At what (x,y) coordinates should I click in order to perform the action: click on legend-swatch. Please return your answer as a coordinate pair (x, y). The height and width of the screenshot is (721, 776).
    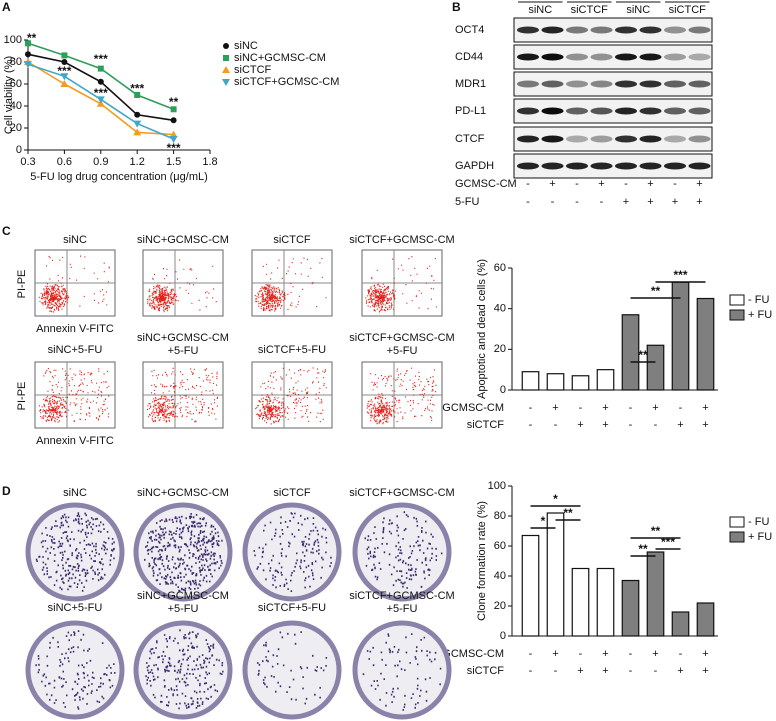
    Looking at the image, I should click on (737, 300).